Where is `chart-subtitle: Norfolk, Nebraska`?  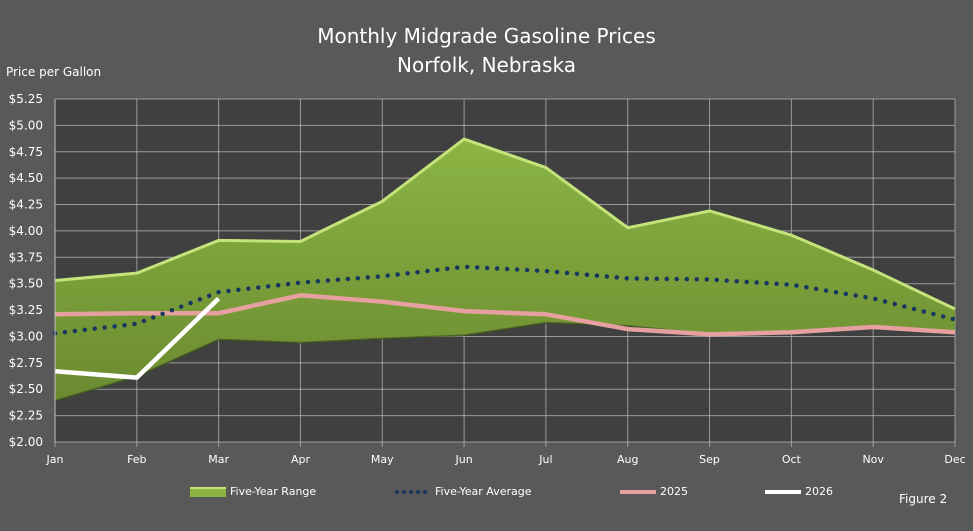 chart-subtitle: Norfolk, Nebraska is located at coordinates (486, 65).